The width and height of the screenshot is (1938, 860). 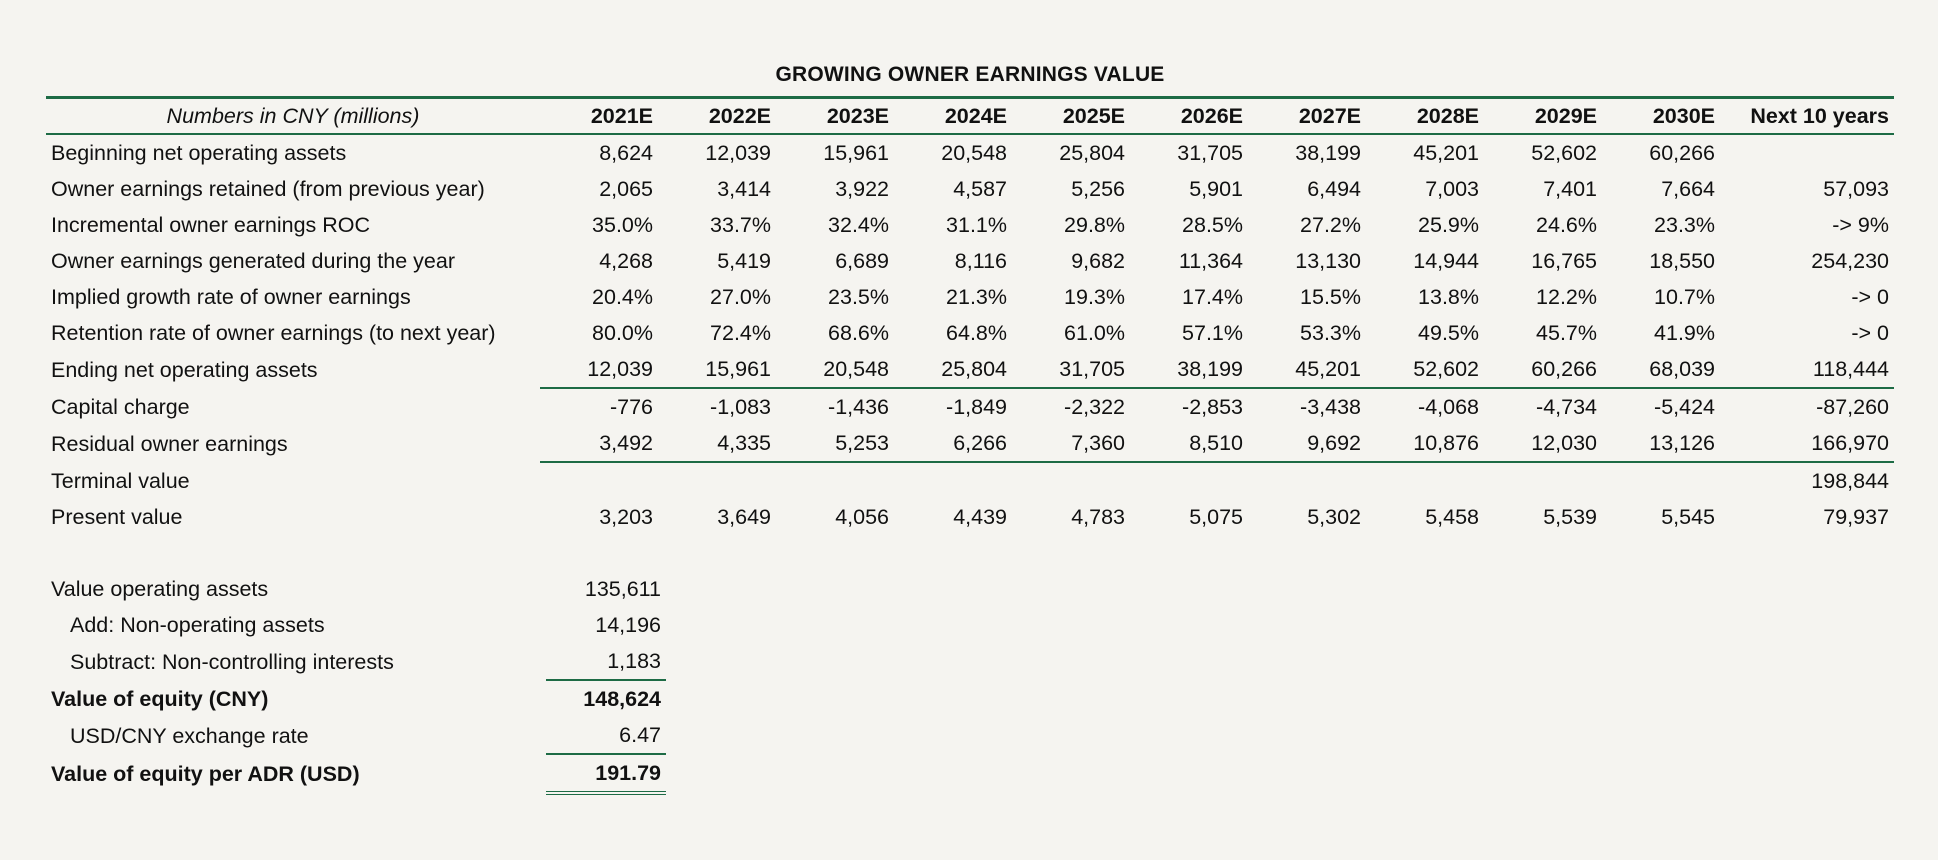 I want to click on table-cell: 32.4%, so click(x=858, y=225).